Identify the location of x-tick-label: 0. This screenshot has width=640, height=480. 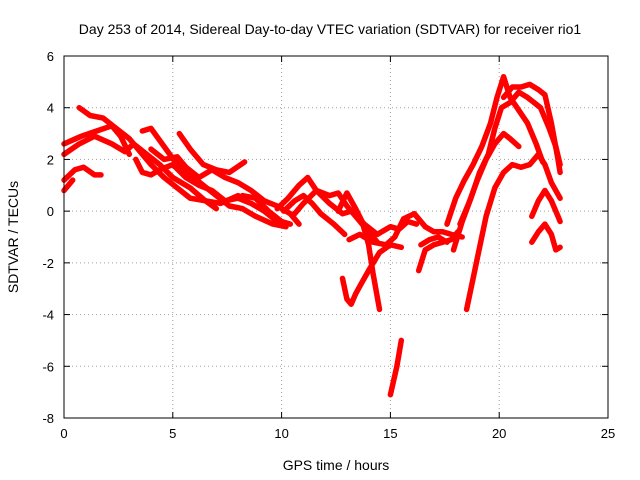
(63, 433).